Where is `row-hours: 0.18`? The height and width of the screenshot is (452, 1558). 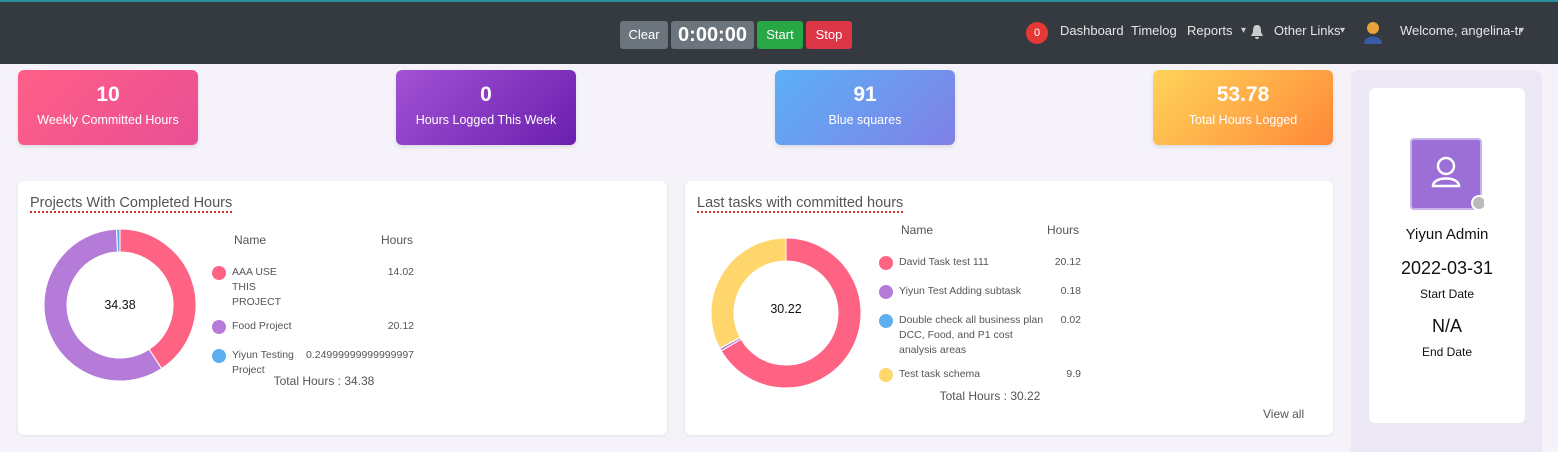 row-hours: 0.18 is located at coordinates (1070, 291).